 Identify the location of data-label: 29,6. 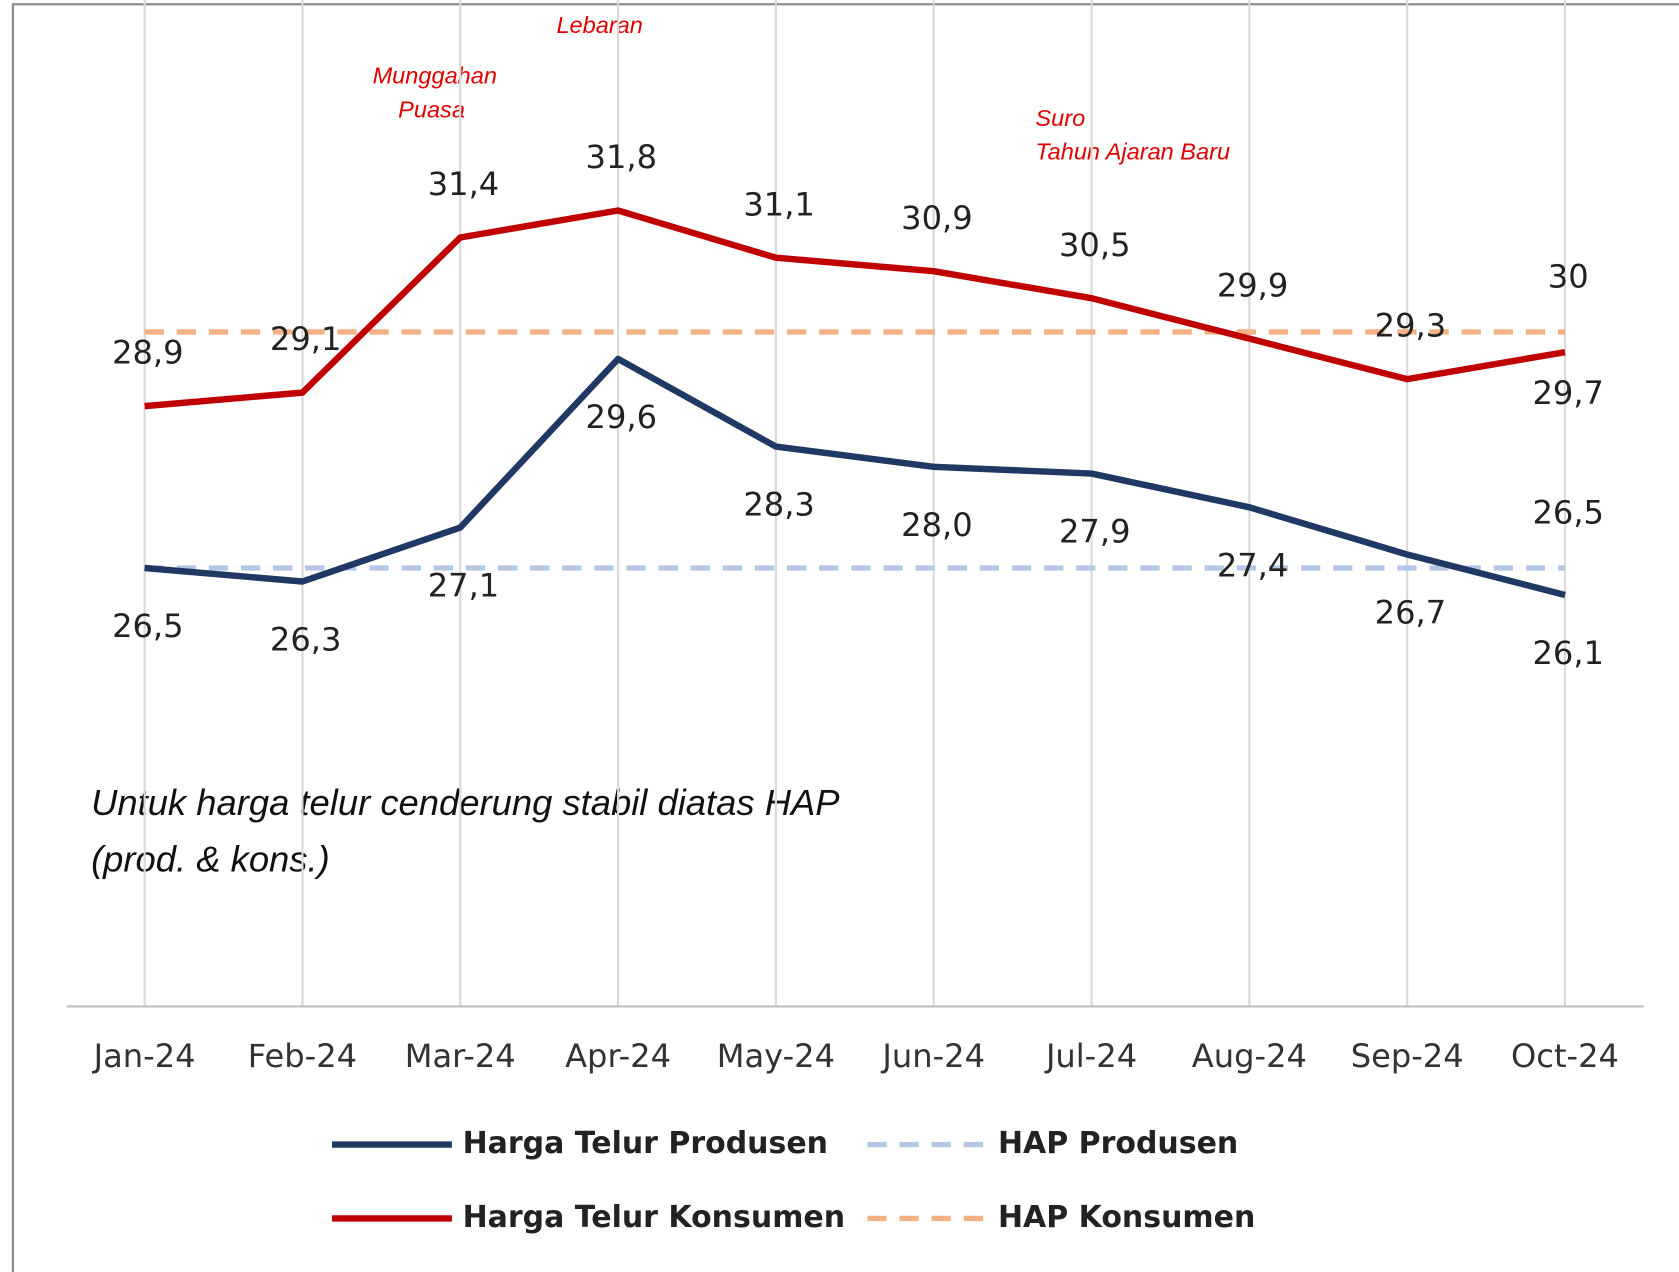
(622, 417).